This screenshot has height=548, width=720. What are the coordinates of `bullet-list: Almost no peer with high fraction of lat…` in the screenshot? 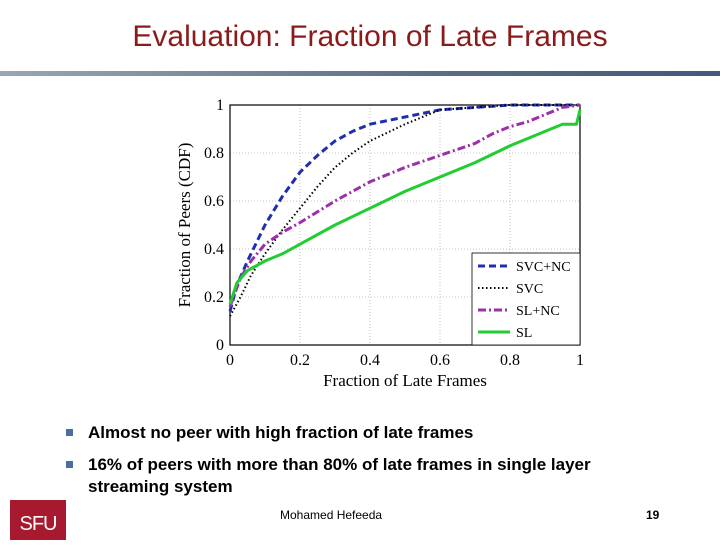 It's located at (362, 465).